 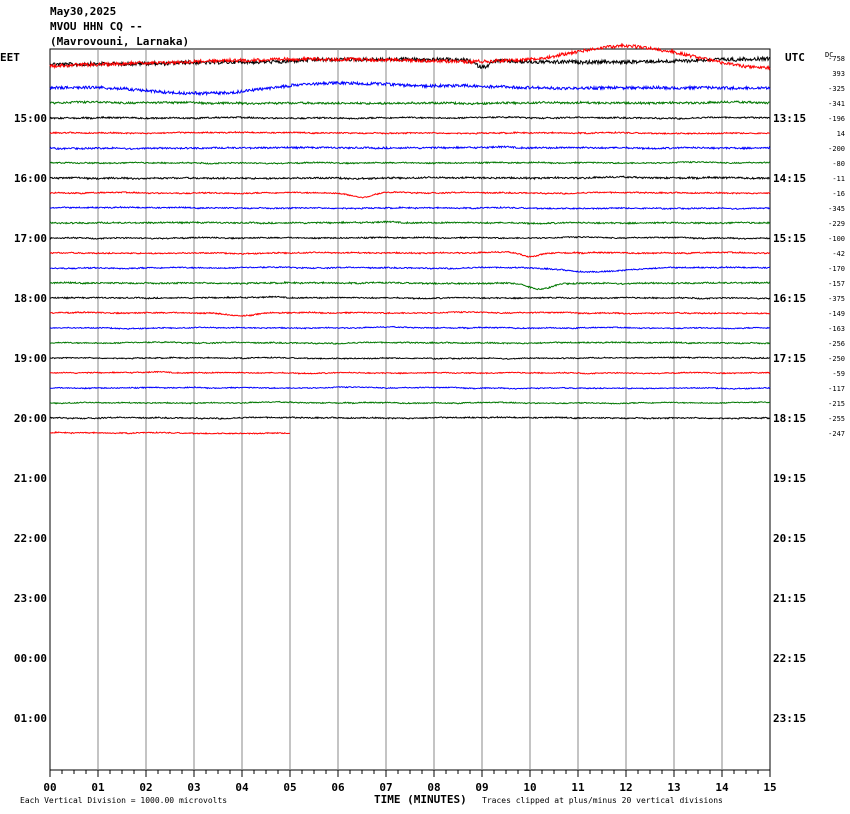 I want to click on x-tick-label-05: 05, so click(x=289, y=787).